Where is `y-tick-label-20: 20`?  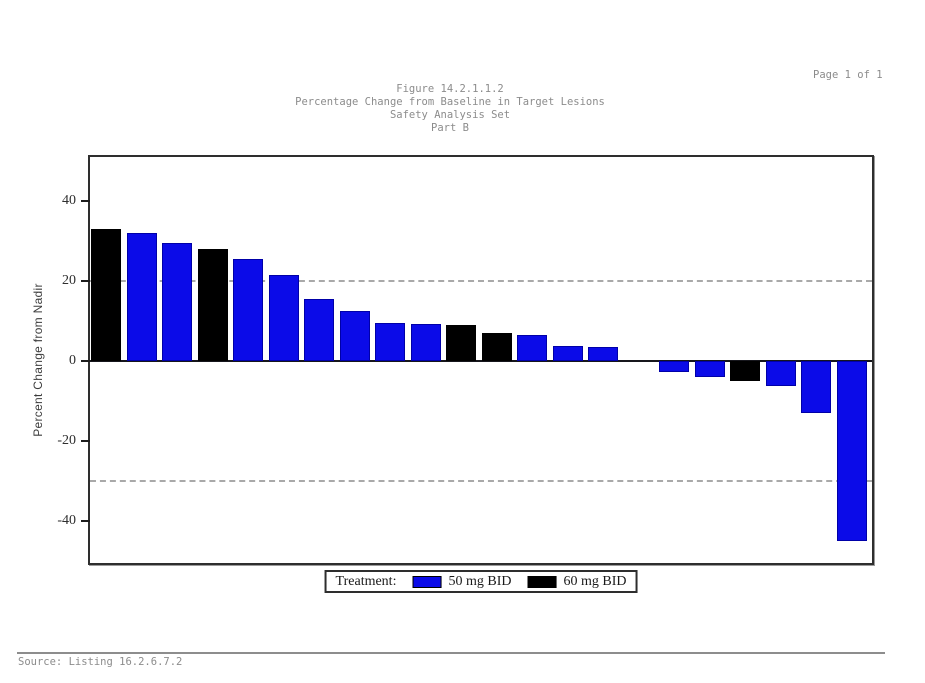 y-tick-label-20: 20 is located at coordinates (69, 280).